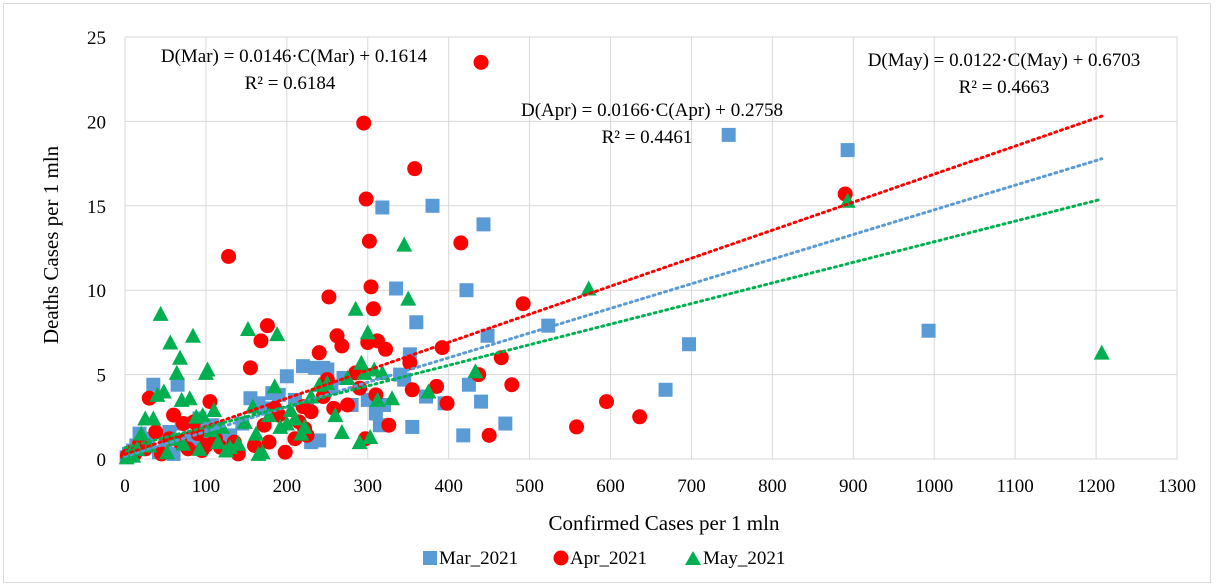 Image resolution: width=1216 pixels, height=588 pixels. What do you see at coordinates (1096, 486) in the screenshot?
I see `x-tick-label: 1200` at bounding box center [1096, 486].